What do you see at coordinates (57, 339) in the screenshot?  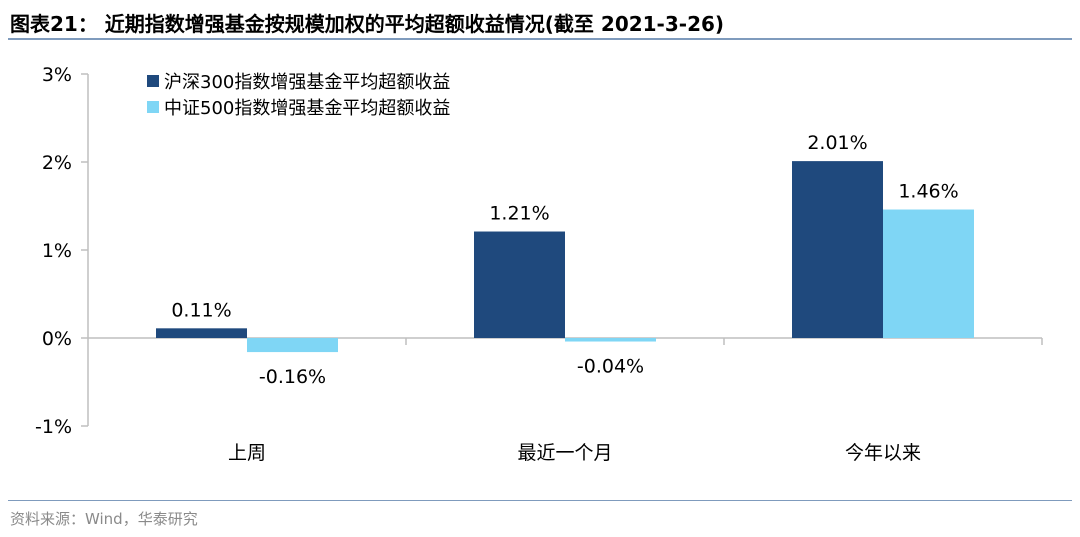 I see `y-tick-label: 0%` at bounding box center [57, 339].